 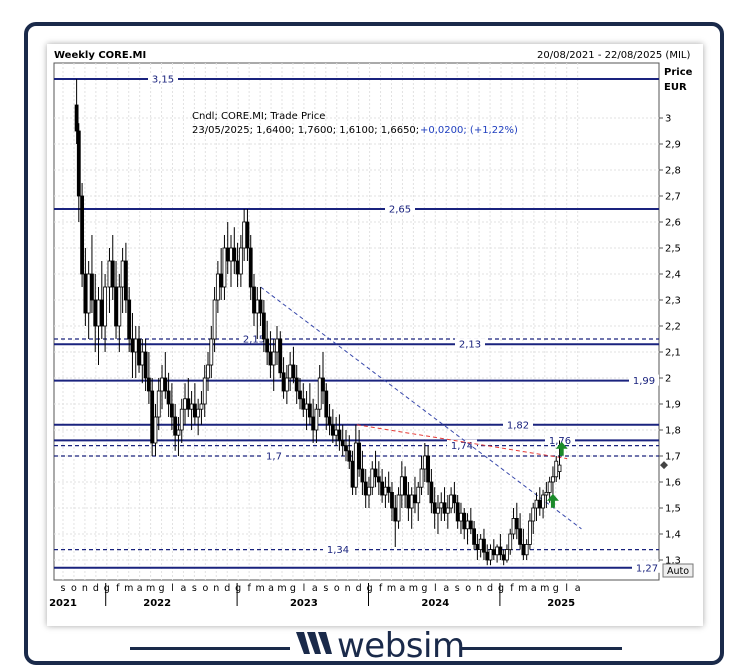 I want to click on x-month-label: g, so click(x=107, y=588).